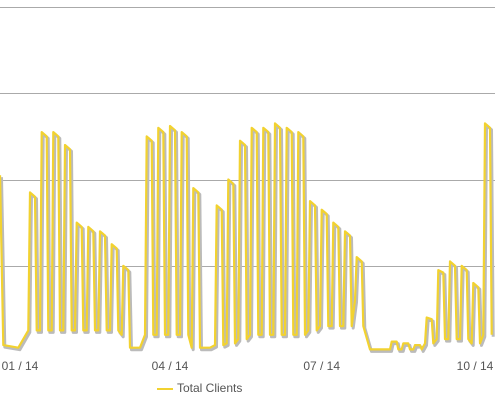  What do you see at coordinates (20, 366) in the screenshot?
I see `x-tick-label: 01 / 14` at bounding box center [20, 366].